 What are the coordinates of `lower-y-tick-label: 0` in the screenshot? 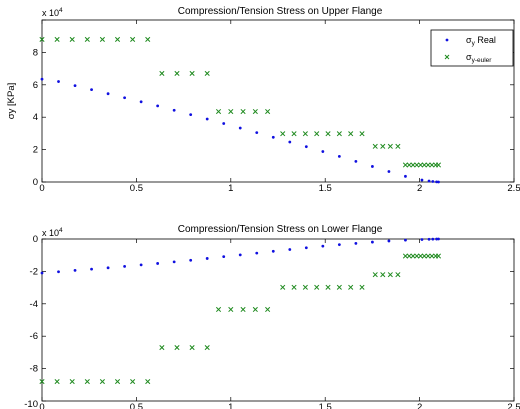 It's located at (35, 239).